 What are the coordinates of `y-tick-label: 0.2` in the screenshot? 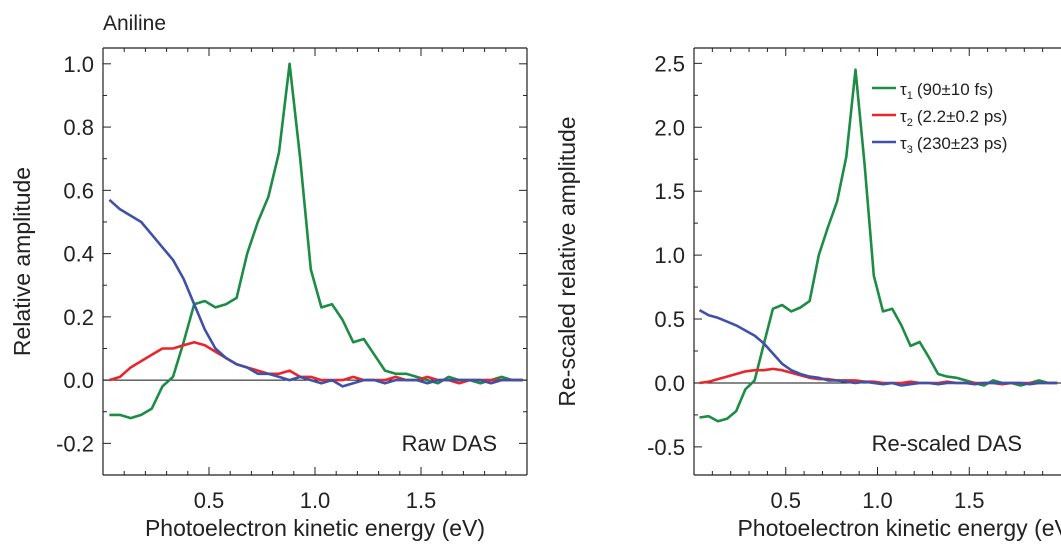 It's located at (78, 317).